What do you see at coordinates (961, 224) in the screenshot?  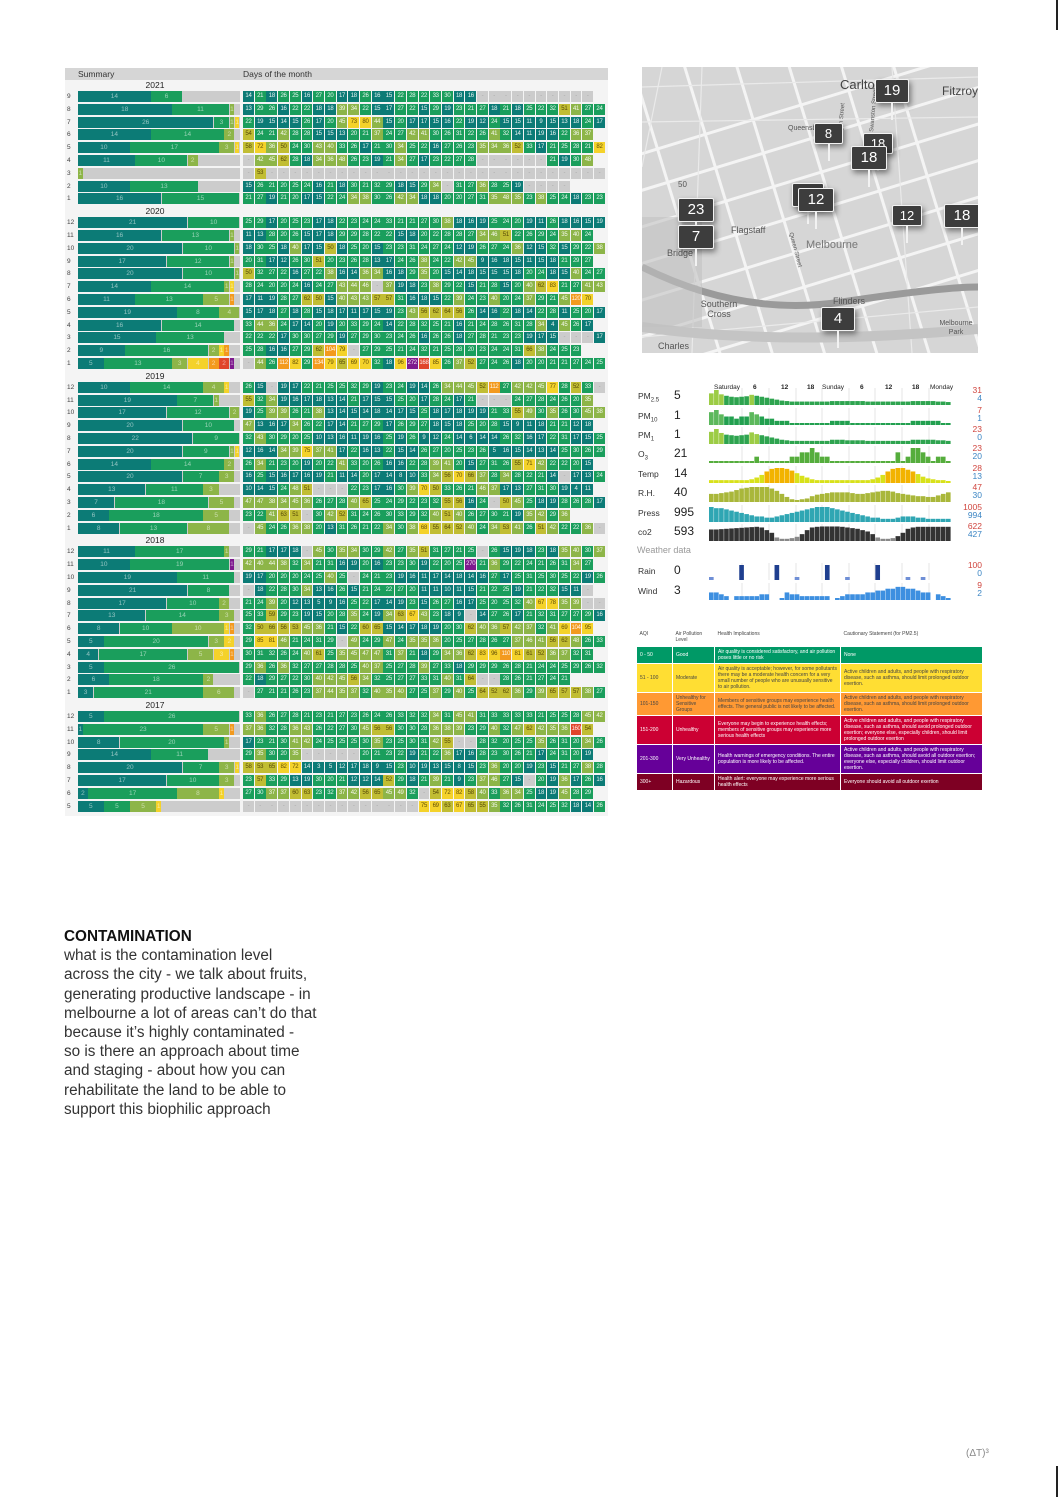 I see `sensor-marker: 18` at bounding box center [961, 224].